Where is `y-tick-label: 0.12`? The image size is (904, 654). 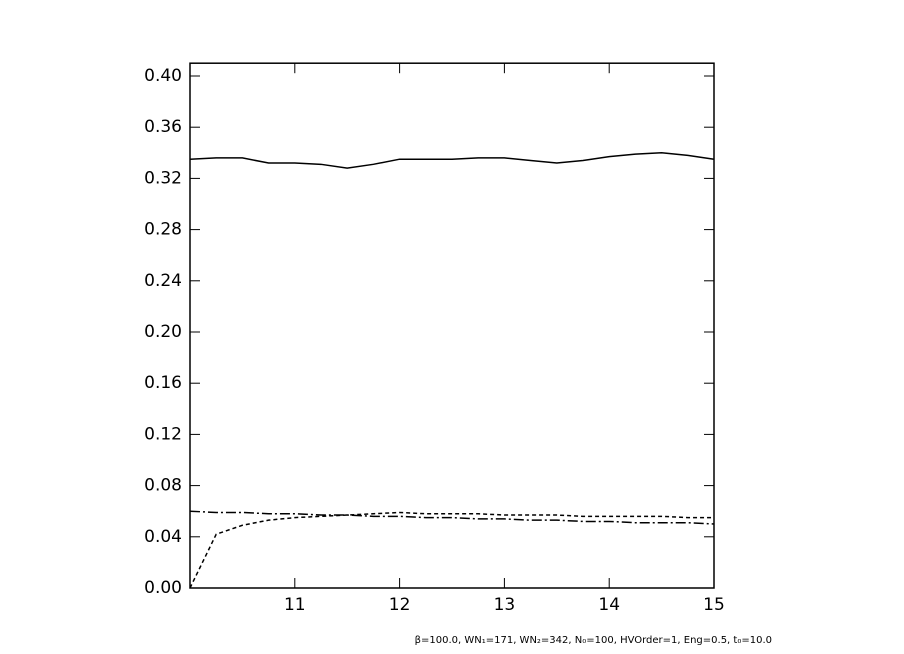 y-tick-label: 0.12 is located at coordinates (163, 434).